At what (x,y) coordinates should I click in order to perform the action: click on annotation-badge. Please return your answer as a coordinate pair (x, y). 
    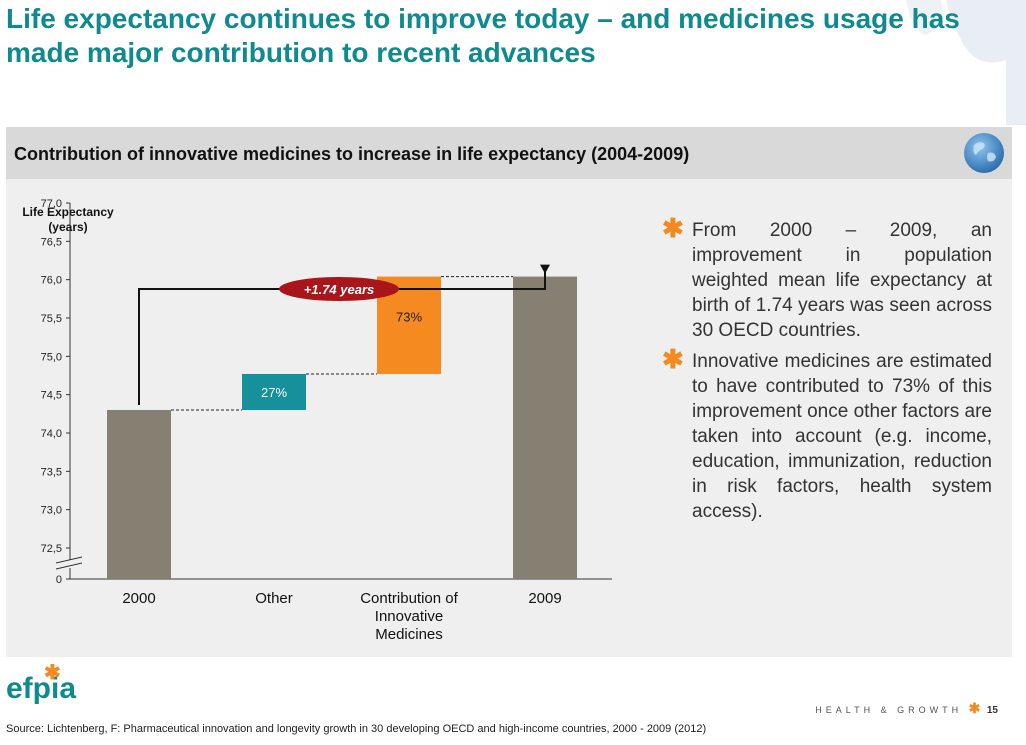
    Looking at the image, I should click on (339, 289).